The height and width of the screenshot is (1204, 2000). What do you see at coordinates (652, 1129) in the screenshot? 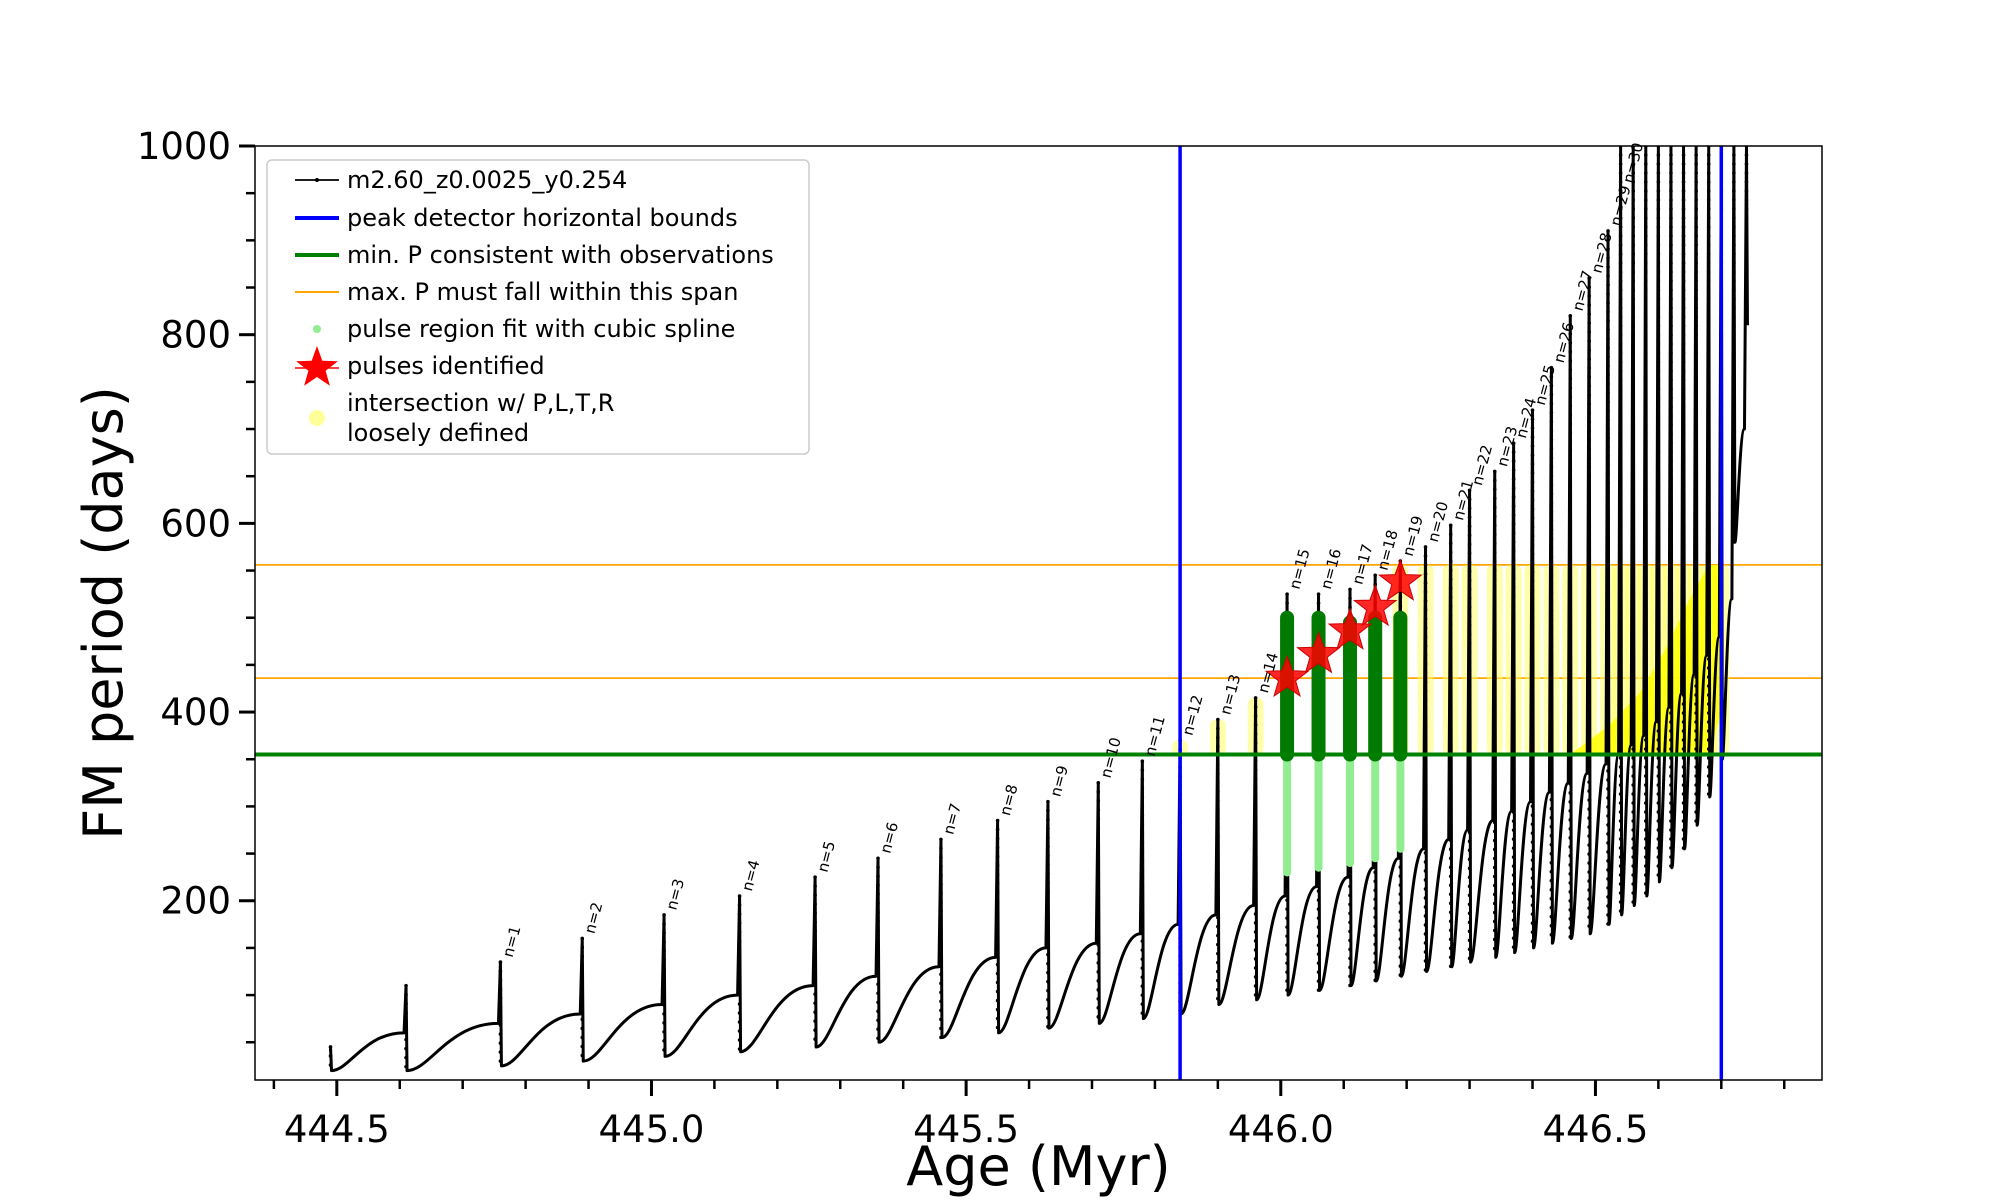
I see `x-tick-label-2: 445.0` at bounding box center [652, 1129].